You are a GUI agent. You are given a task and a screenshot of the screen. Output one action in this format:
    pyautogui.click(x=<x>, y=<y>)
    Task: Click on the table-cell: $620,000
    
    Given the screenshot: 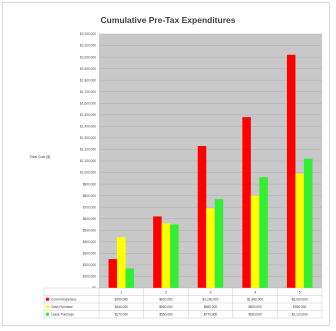 What is the action you would take?
    pyautogui.click(x=166, y=300)
    